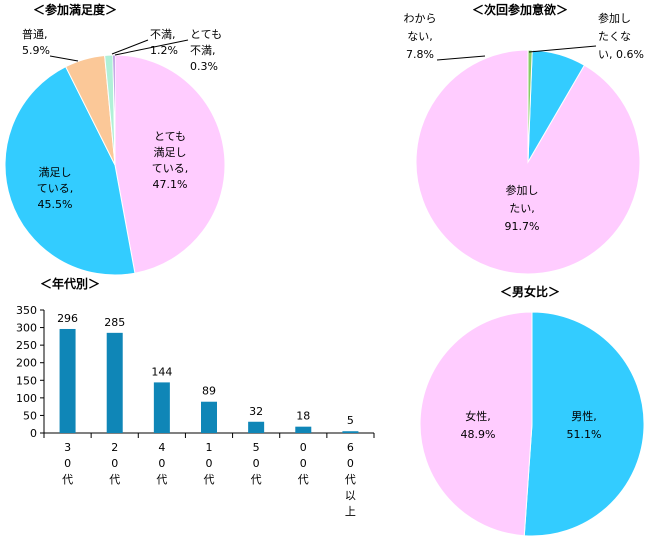 This screenshot has height=540, width=650. What do you see at coordinates (170, 152) in the screenshot?
I see `satisfaction-label-1-line: 満足し` at bounding box center [170, 152].